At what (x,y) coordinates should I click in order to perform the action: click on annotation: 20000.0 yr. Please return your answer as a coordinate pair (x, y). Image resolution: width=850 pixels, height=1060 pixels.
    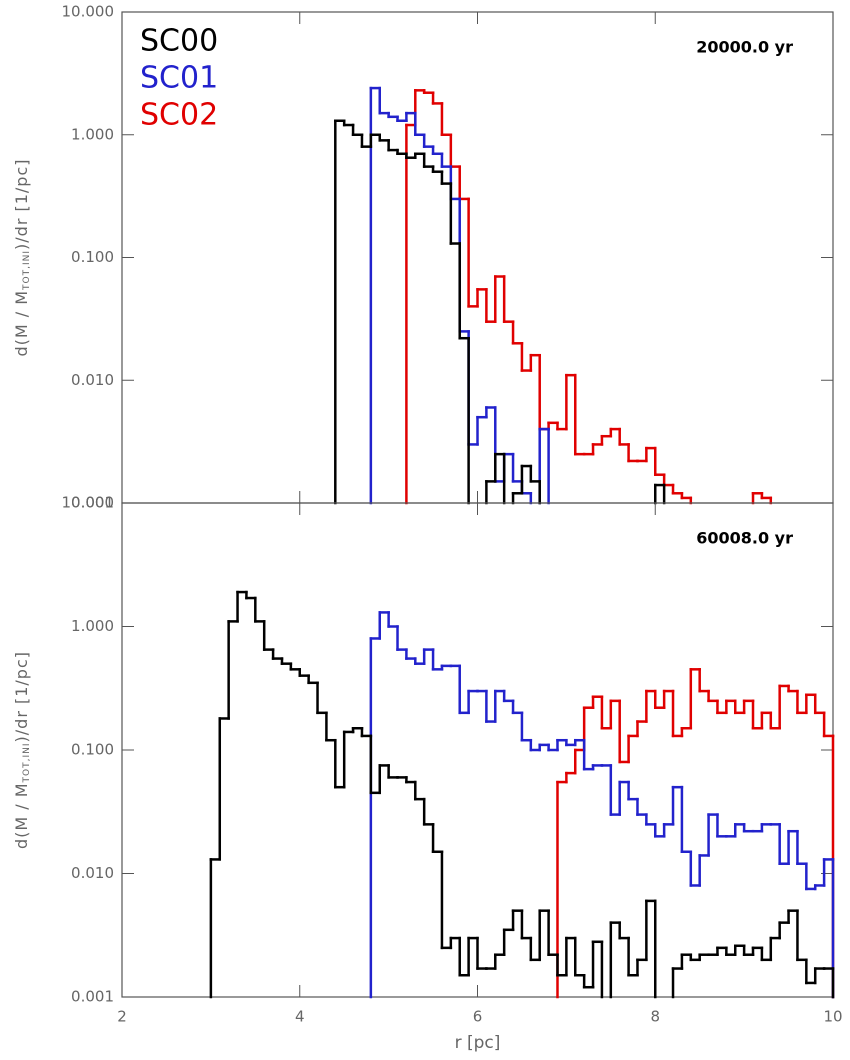
    Looking at the image, I should click on (744, 47).